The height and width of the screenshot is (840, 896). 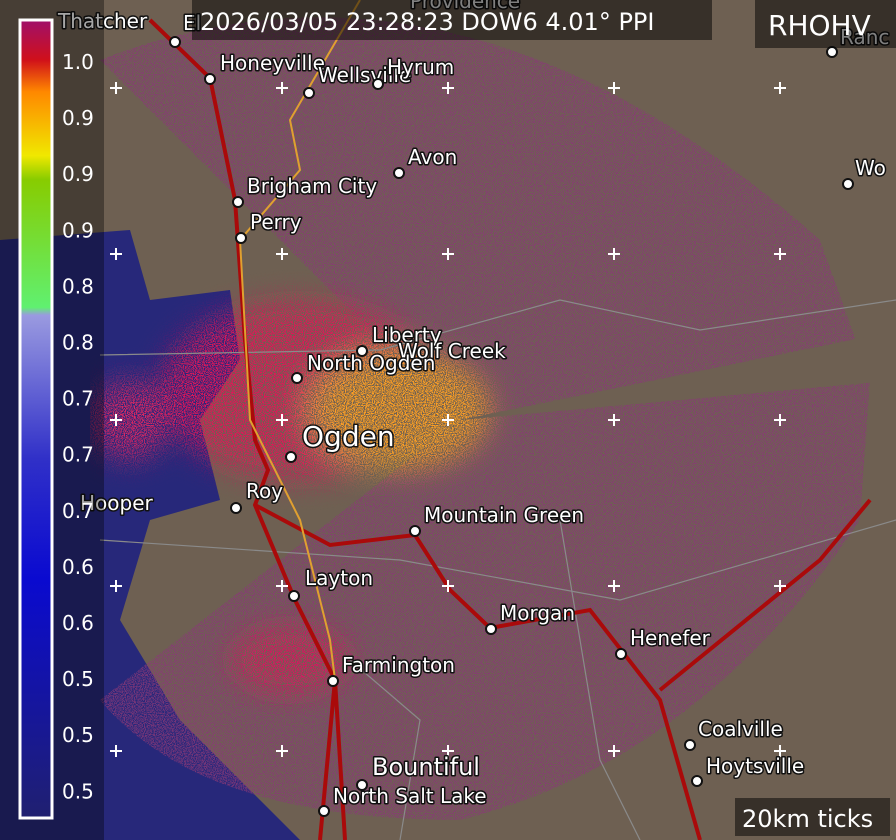 I want to click on place-label: Henefer, so click(x=670, y=638).